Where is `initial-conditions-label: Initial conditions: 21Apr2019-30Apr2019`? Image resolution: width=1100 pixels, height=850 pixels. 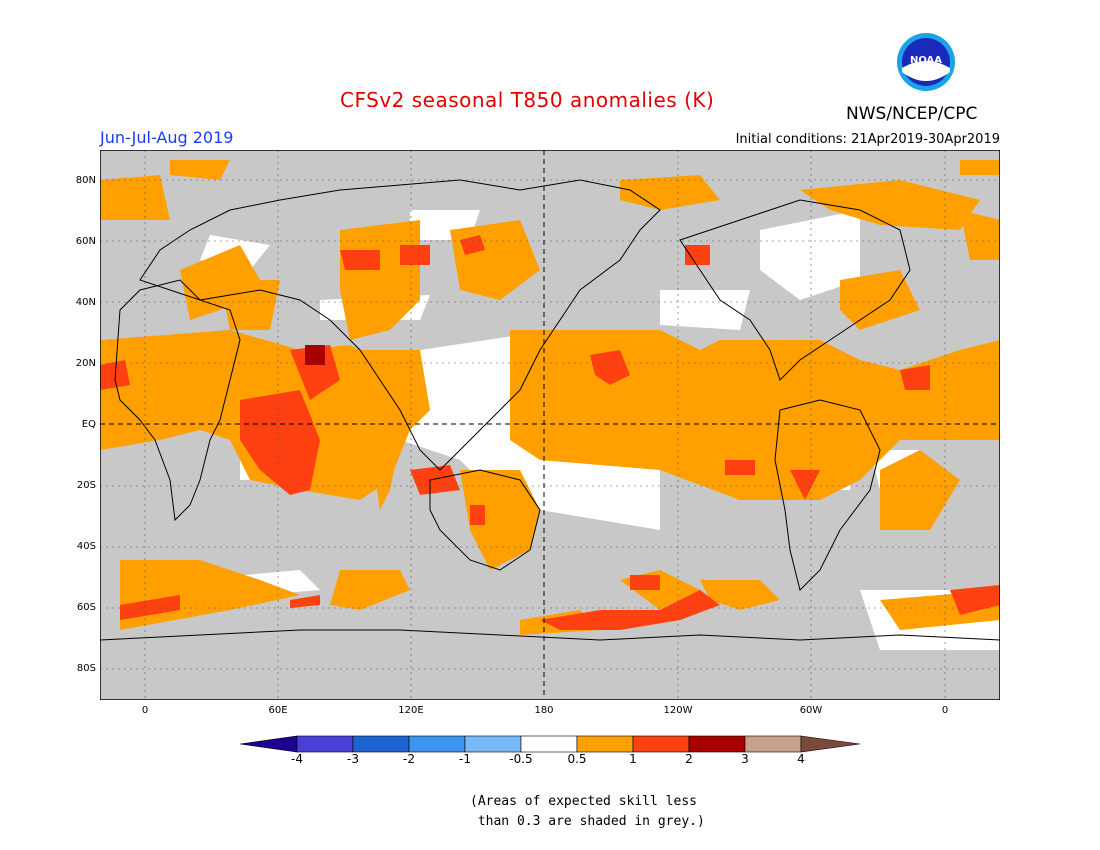
initial-conditions-label: Initial conditions: 21Apr2019-30Apr2019 is located at coordinates (867, 139).